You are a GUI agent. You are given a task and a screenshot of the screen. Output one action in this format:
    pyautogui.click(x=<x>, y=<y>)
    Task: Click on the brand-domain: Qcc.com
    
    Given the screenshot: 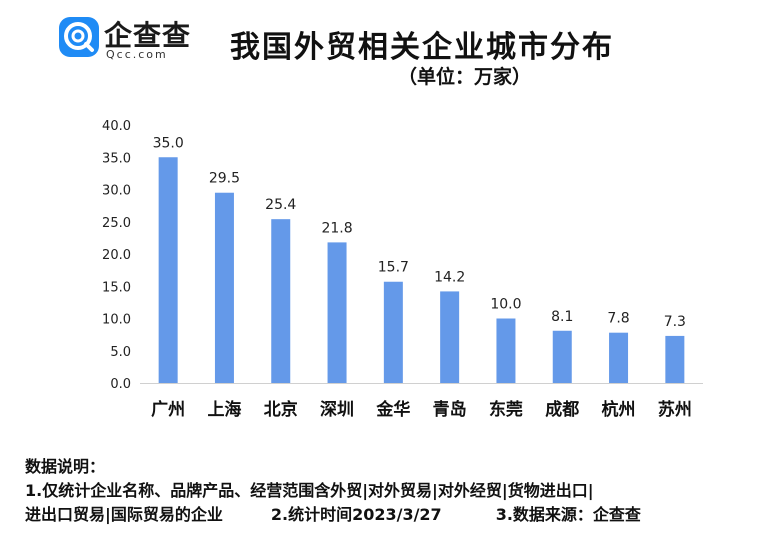 What is the action you would take?
    pyautogui.click(x=137, y=54)
    